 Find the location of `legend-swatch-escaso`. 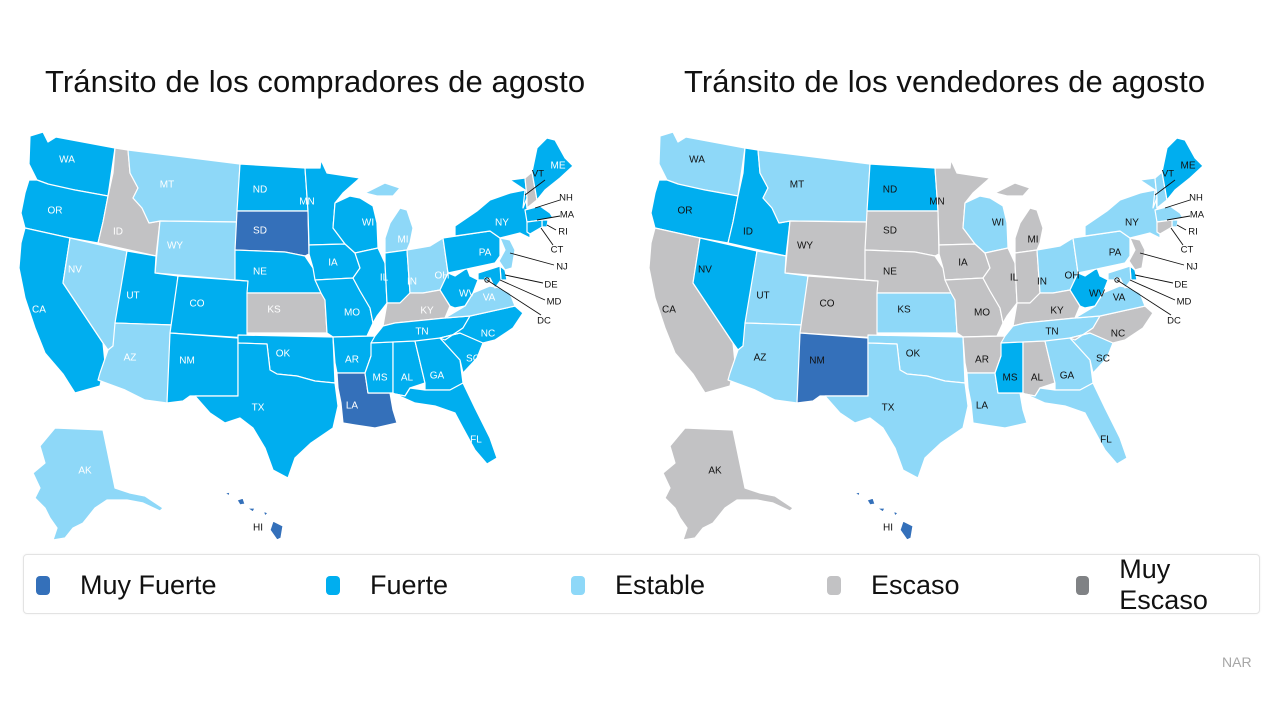

legend-swatch-escaso is located at coordinates (834, 585).